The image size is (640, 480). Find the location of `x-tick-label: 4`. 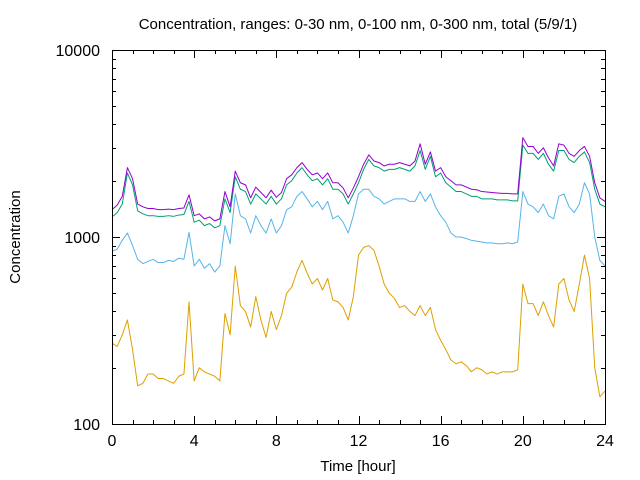

x-tick-label: 4 is located at coordinates (194, 441).